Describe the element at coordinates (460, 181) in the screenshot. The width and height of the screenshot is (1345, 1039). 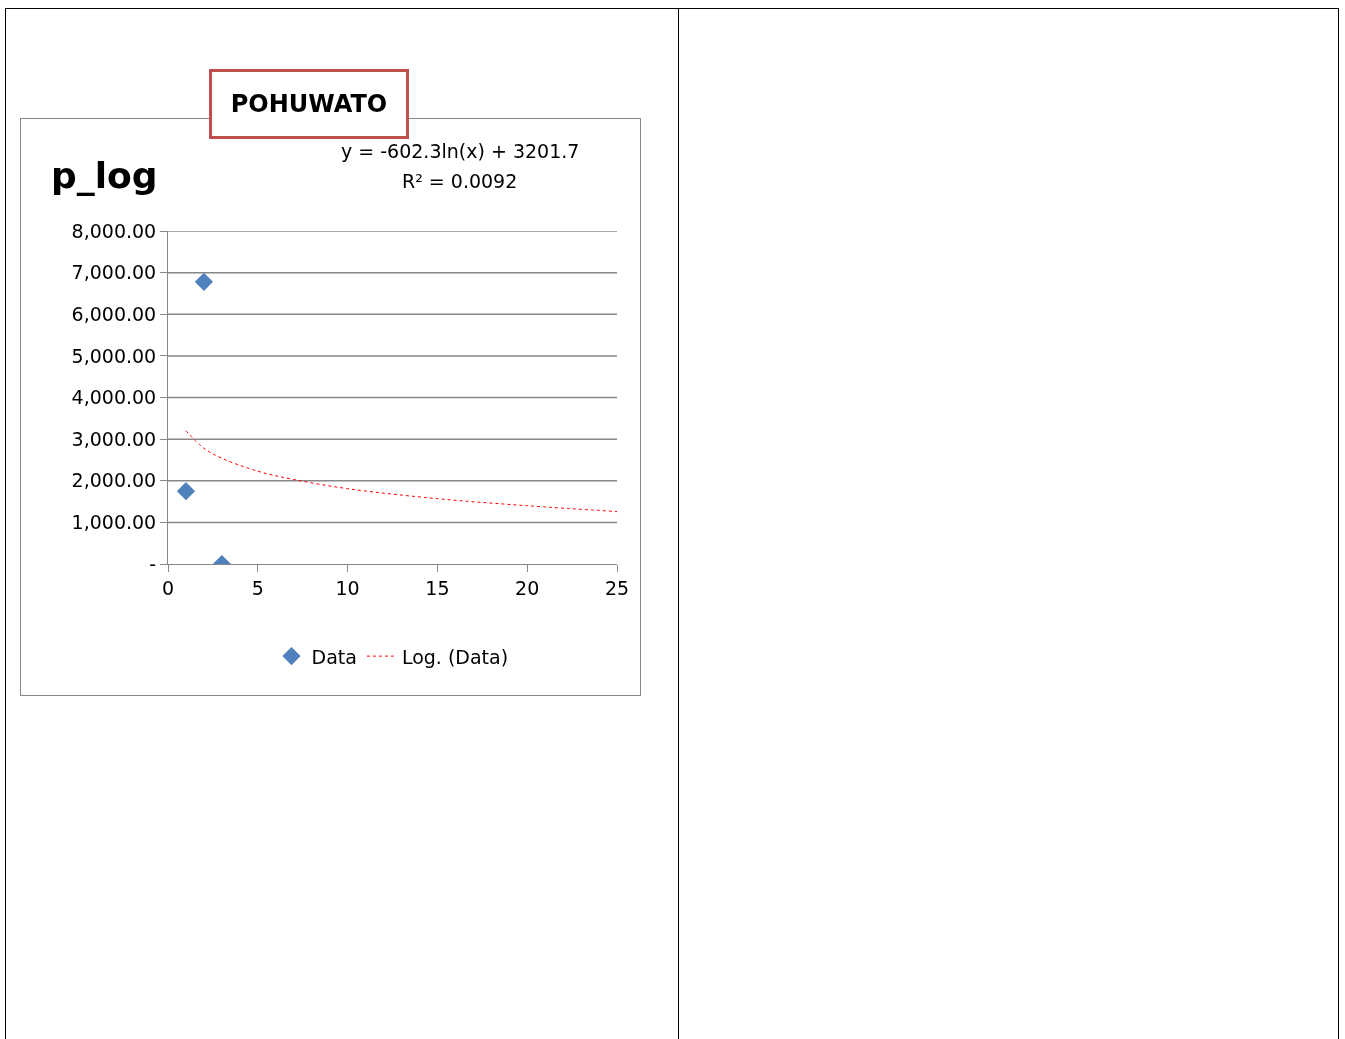
I see `text: R² = 0.0092` at that location.